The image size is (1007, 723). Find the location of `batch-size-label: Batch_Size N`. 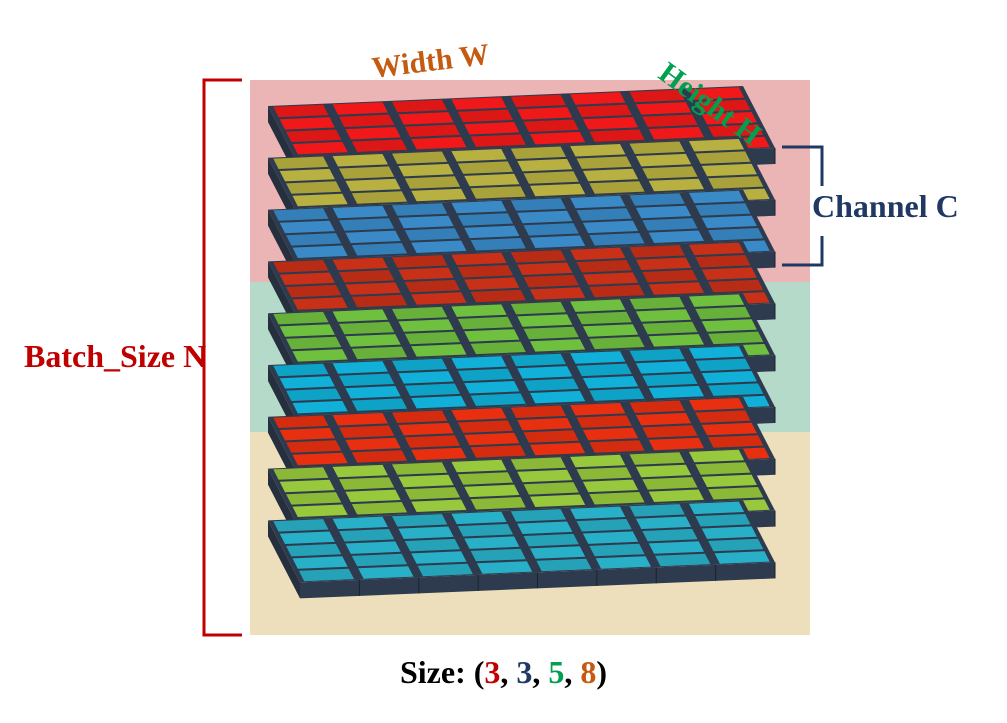

batch-size-label: Batch_Size N is located at coordinates (115, 356).